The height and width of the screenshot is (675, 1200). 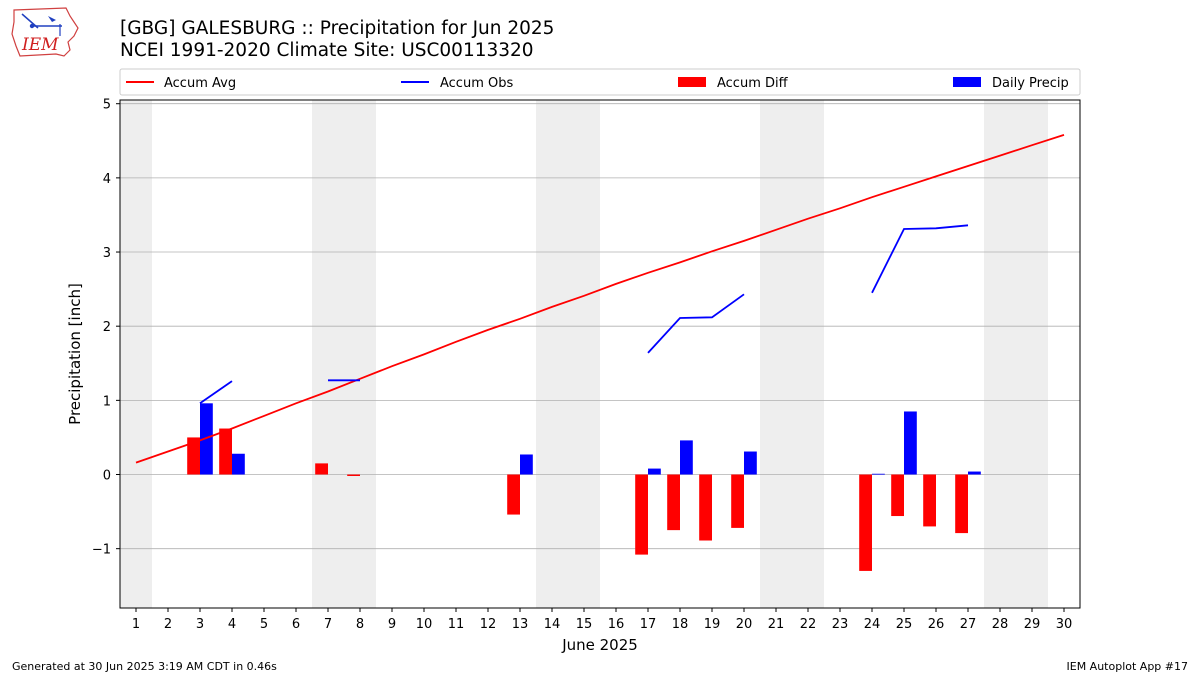 What do you see at coordinates (136, 624) in the screenshot?
I see `x-tick-label: 1` at bounding box center [136, 624].